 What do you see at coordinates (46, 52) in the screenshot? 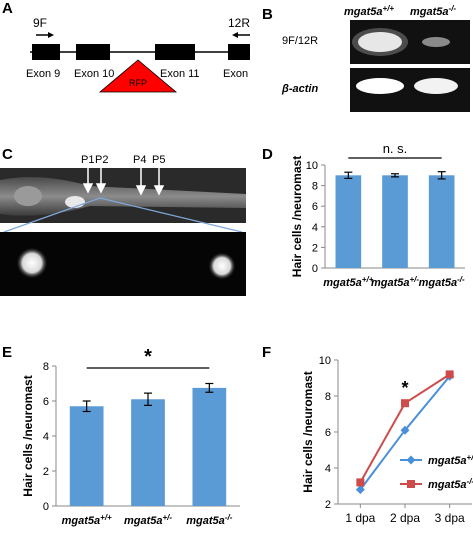
I see `exon-9-box` at bounding box center [46, 52].